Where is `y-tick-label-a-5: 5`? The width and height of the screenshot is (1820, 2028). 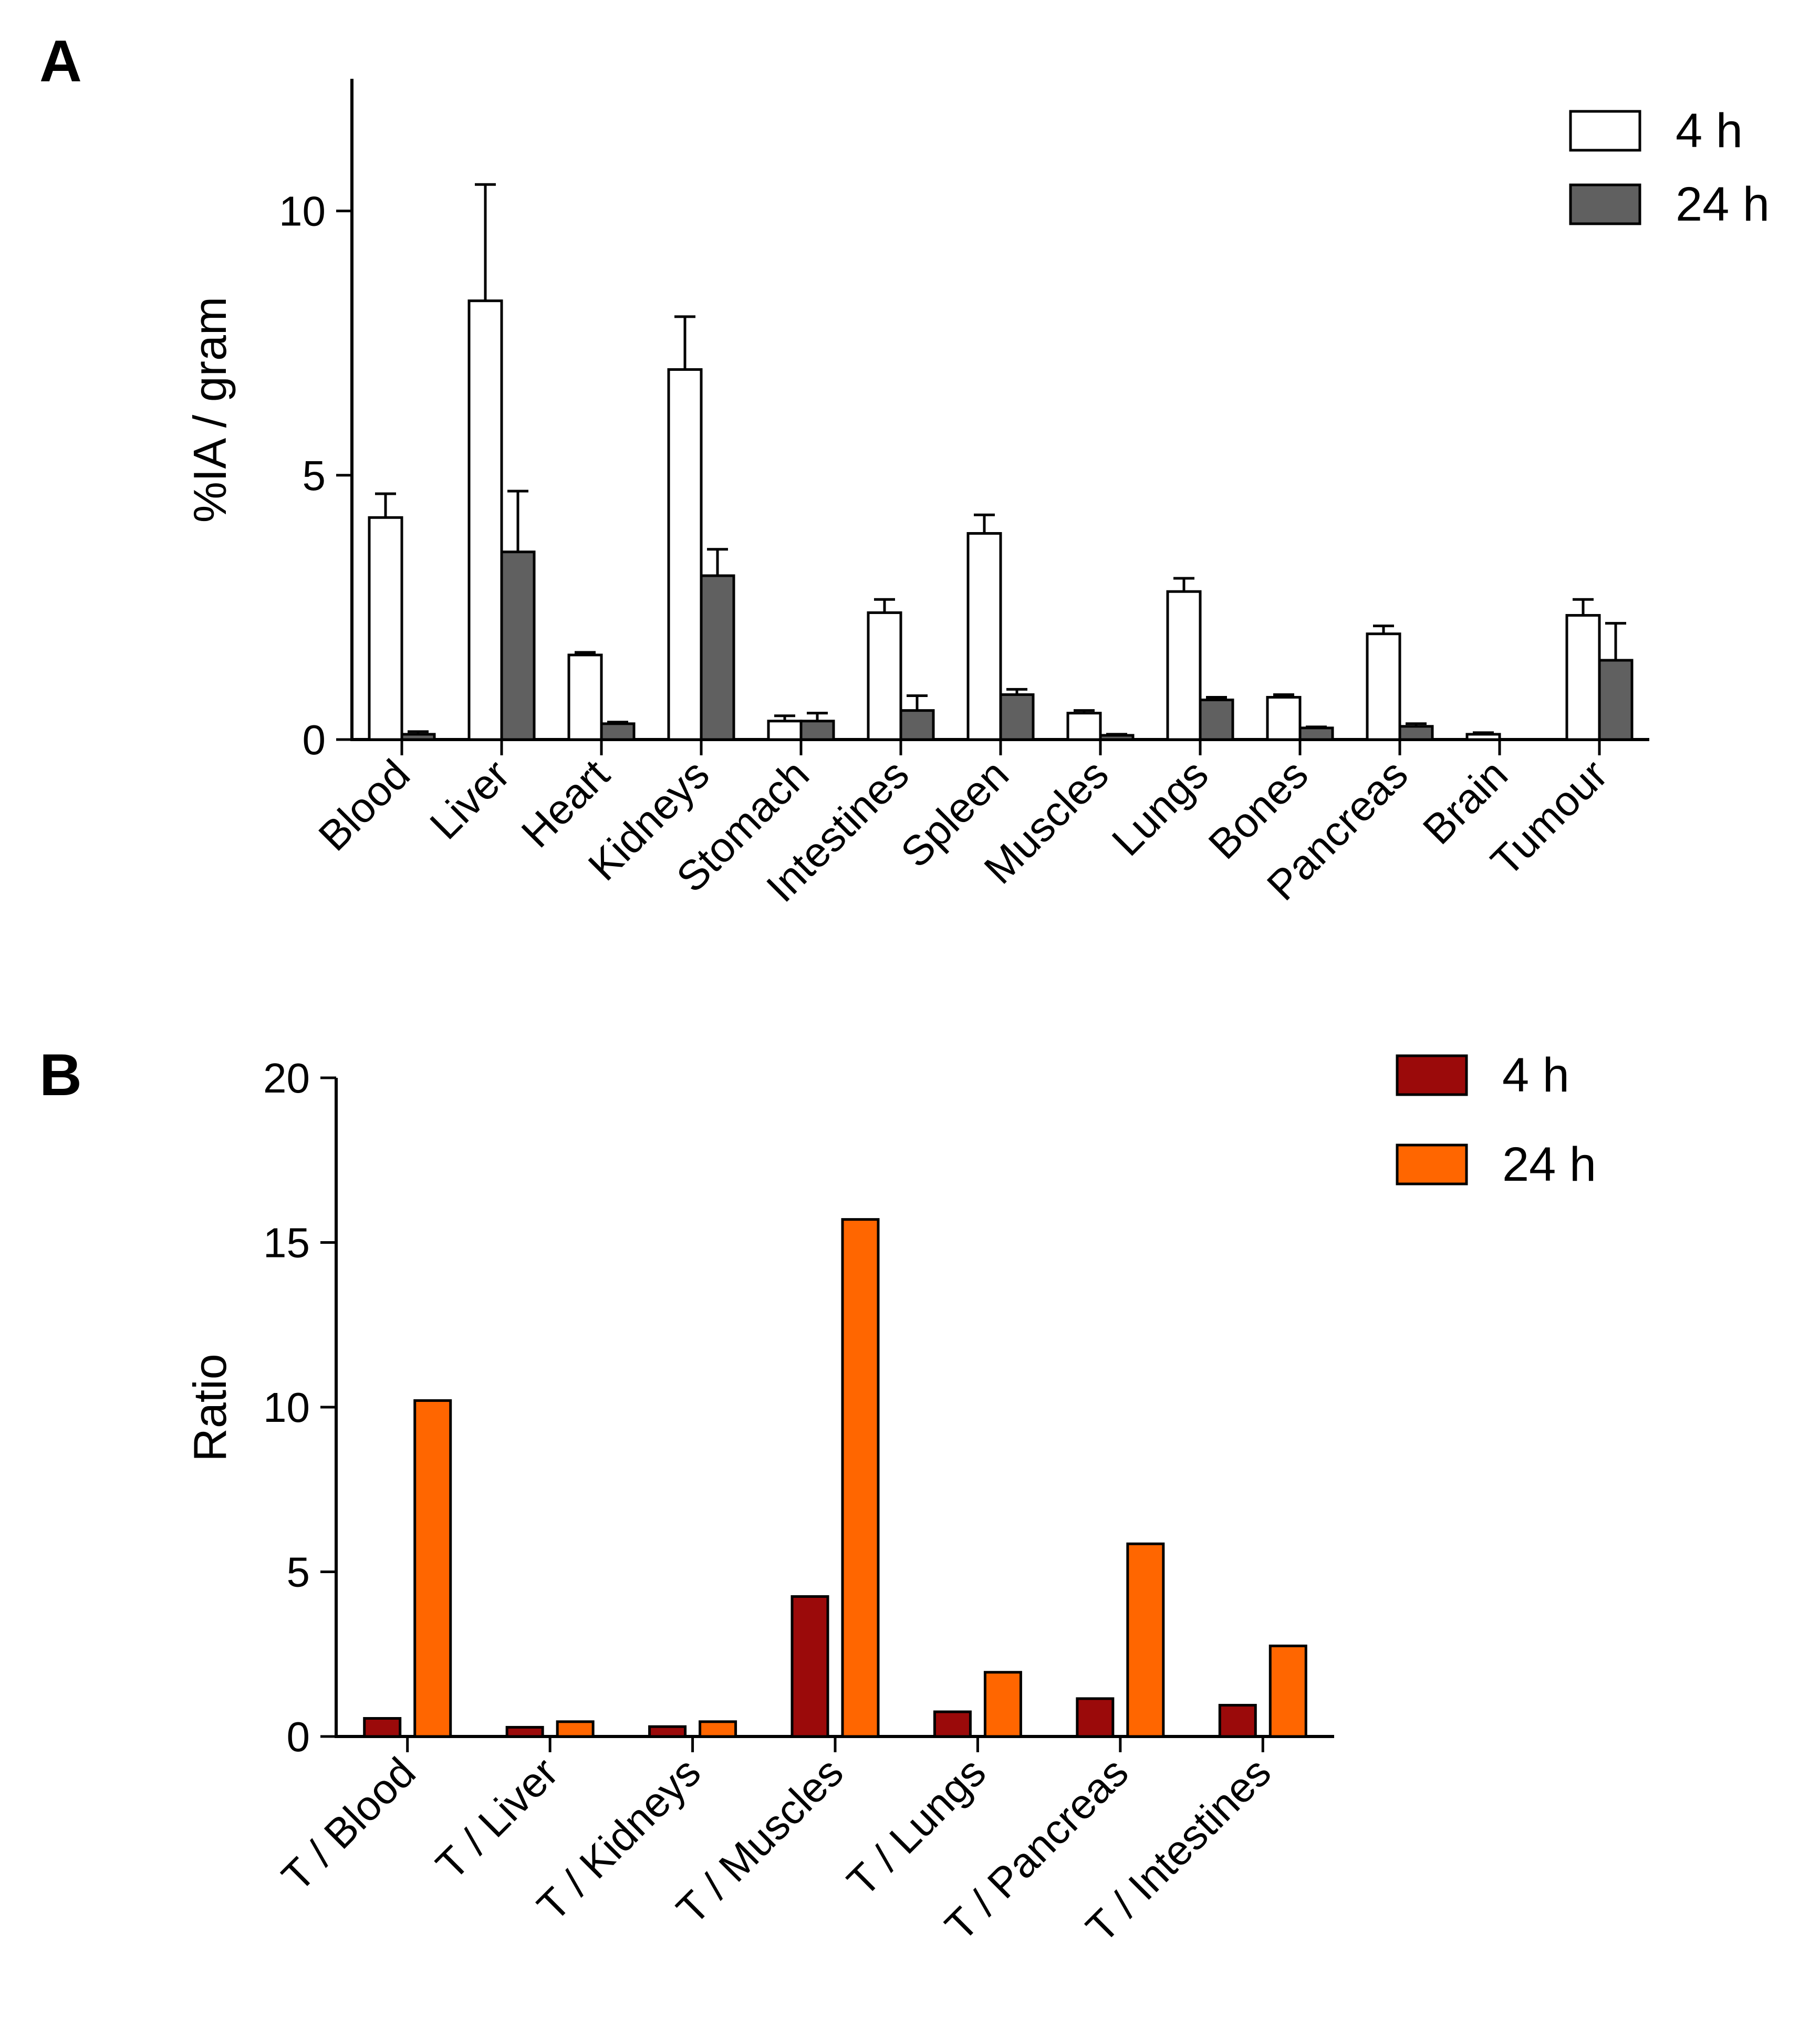 y-tick-label-a-5: 5 is located at coordinates (314, 475).